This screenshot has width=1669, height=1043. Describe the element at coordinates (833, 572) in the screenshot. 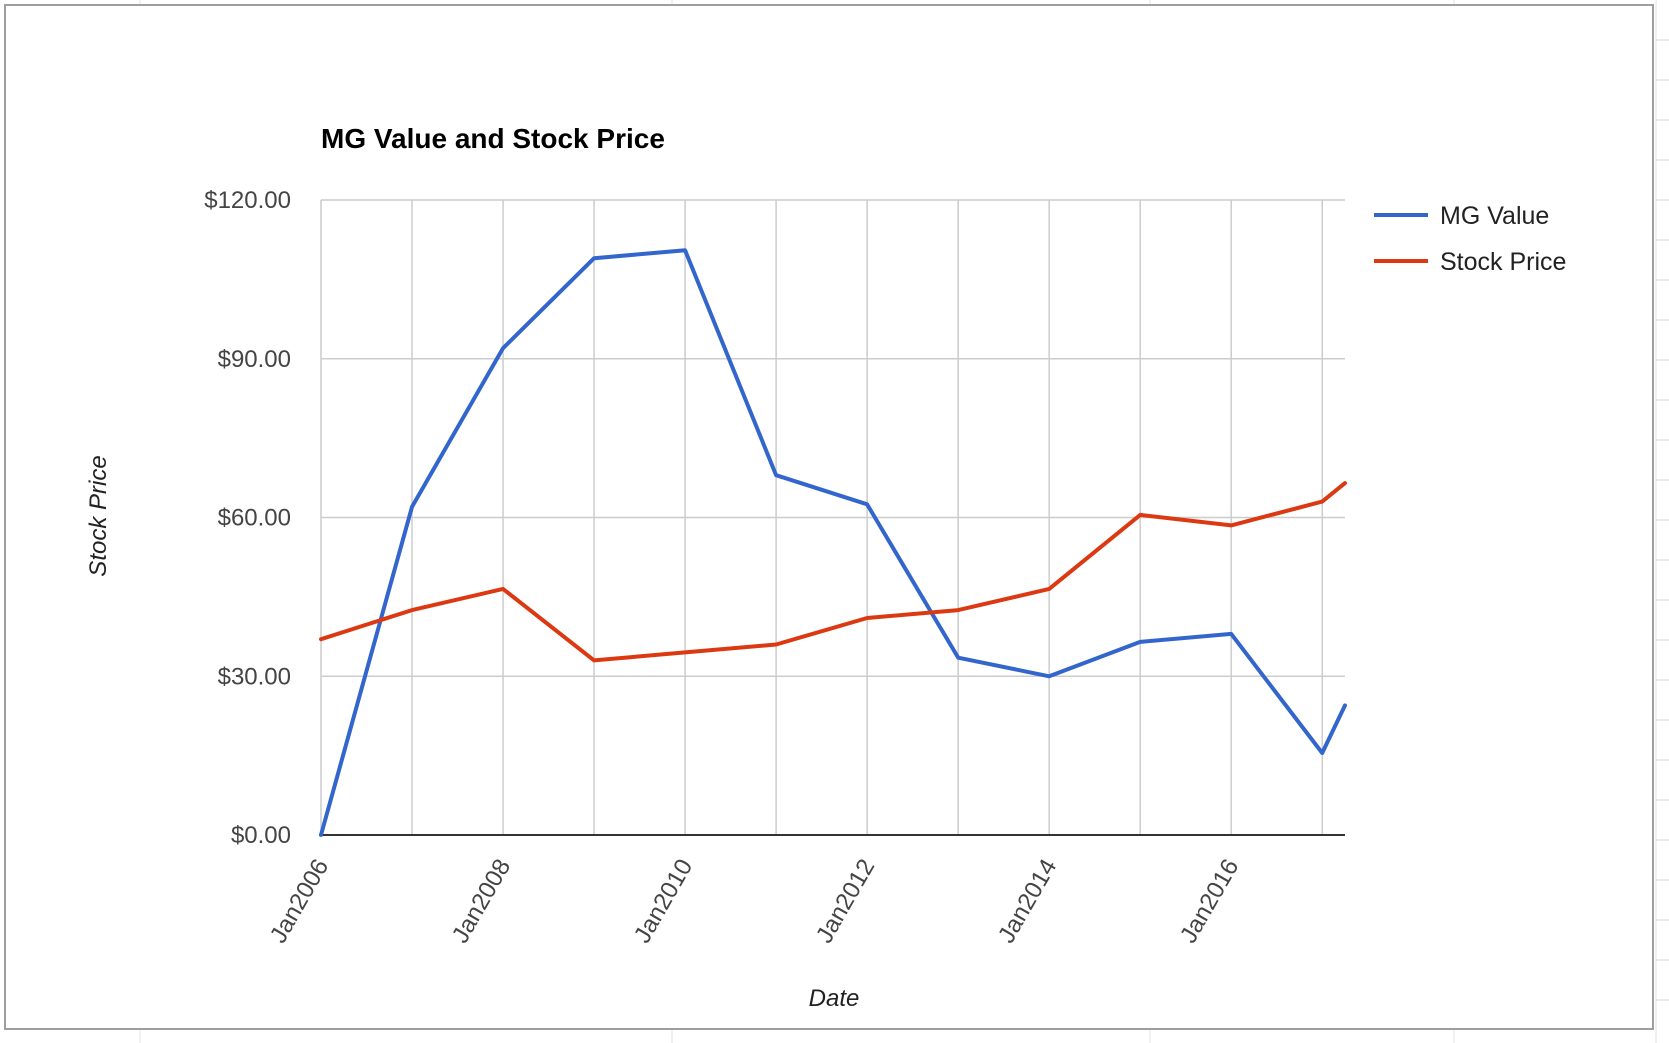

I see `series-line-stock-price` at that location.